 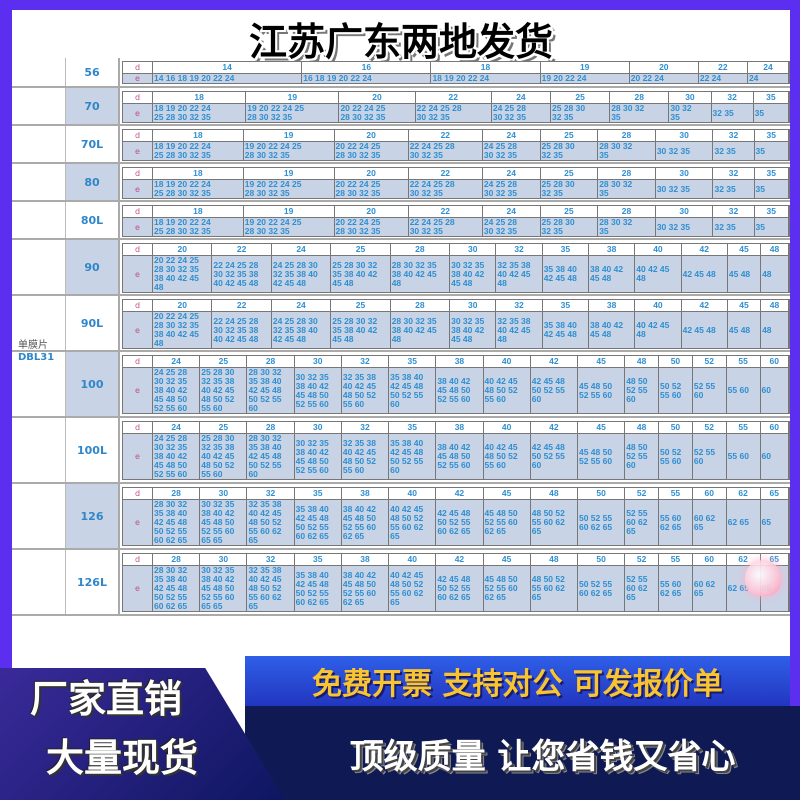 I want to click on e-values: 50 52 55 60, so click(x=676, y=390).